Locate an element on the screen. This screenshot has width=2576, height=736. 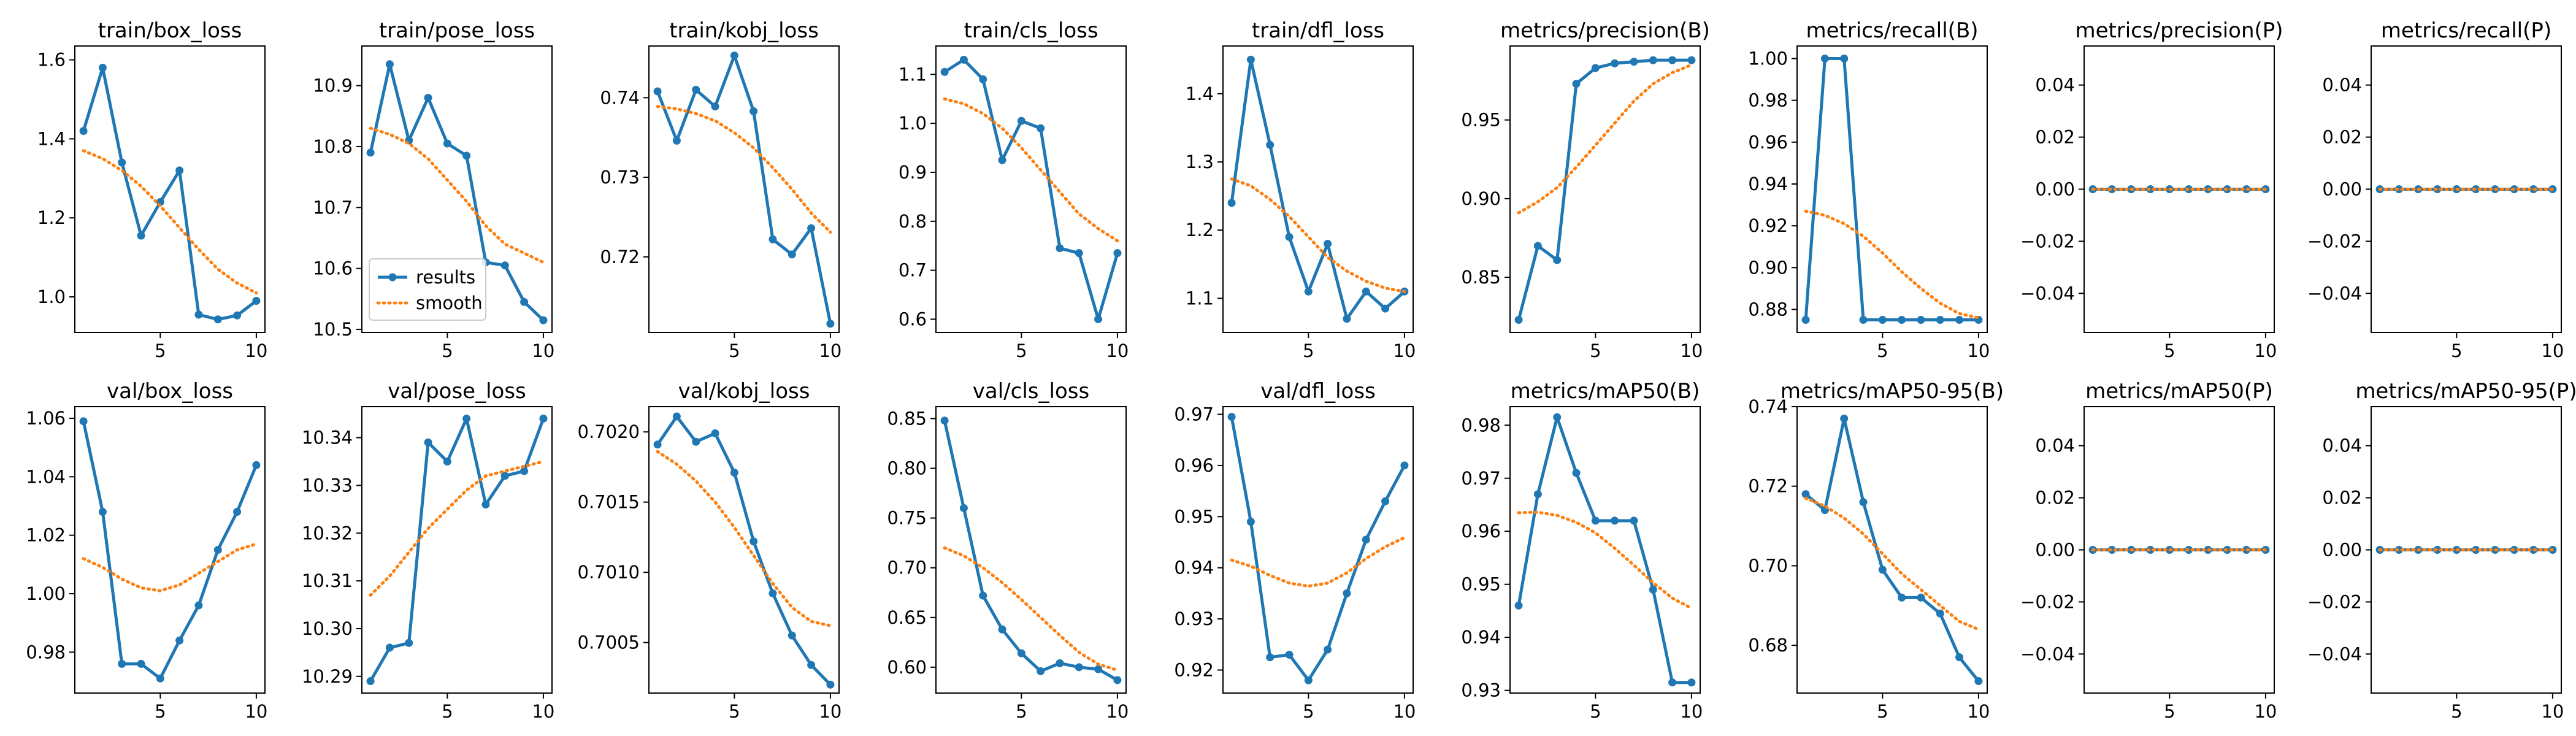
y-tick-label: 1.2 is located at coordinates (1200, 230).